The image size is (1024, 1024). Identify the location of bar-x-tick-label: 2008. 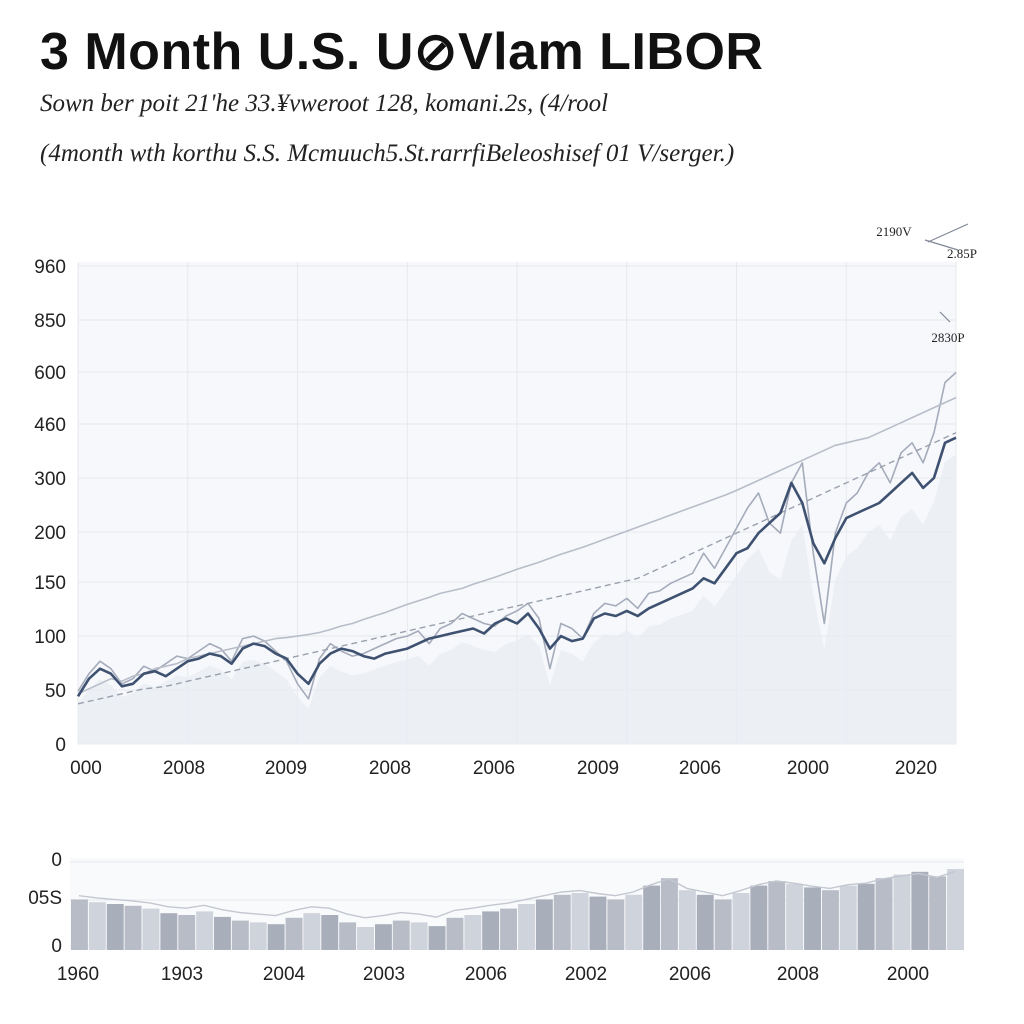
(798, 974).